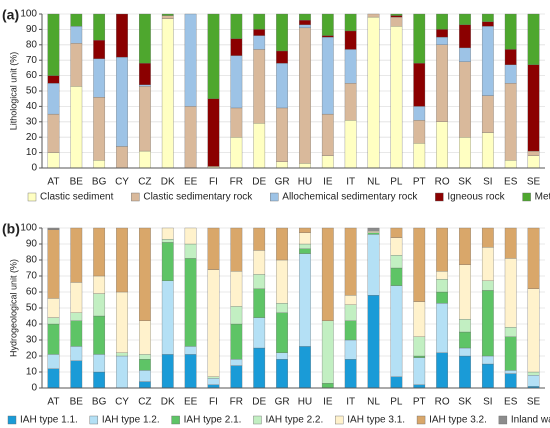 The height and width of the screenshot is (428, 550). What do you see at coordinates (476, 197) in the screenshot?
I see `legend-label: Igneous rock` at bounding box center [476, 197].